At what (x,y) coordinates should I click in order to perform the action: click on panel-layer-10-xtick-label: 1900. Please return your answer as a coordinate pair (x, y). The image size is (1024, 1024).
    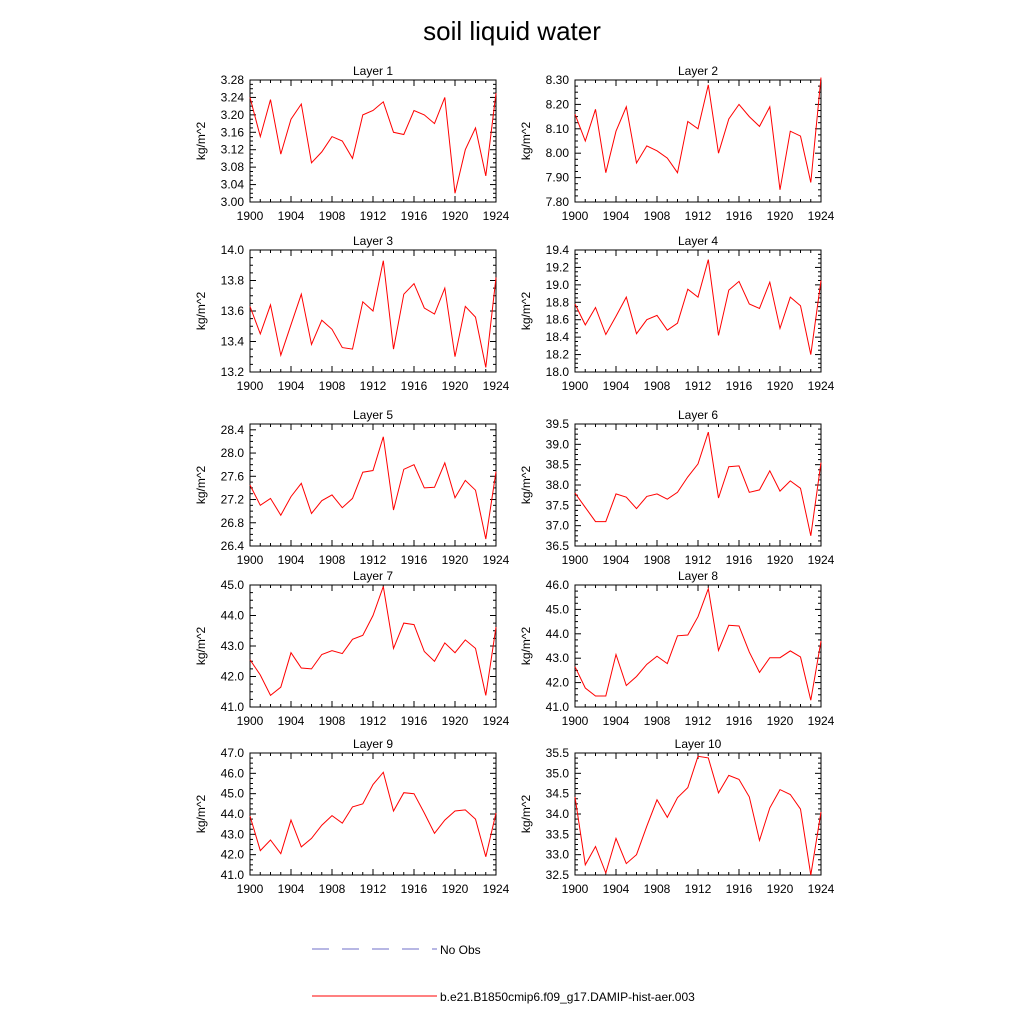
    Looking at the image, I should click on (575, 889).